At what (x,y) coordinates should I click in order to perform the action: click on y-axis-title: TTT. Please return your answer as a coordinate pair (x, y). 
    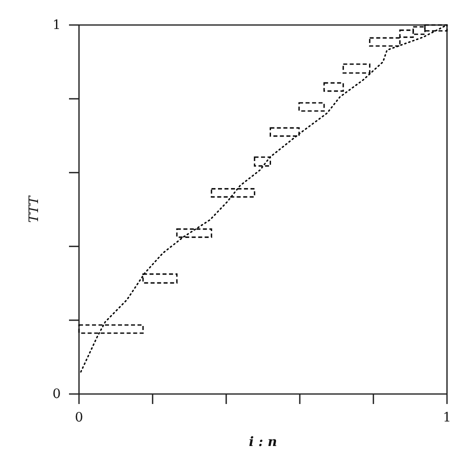
    Looking at the image, I should click on (34, 208).